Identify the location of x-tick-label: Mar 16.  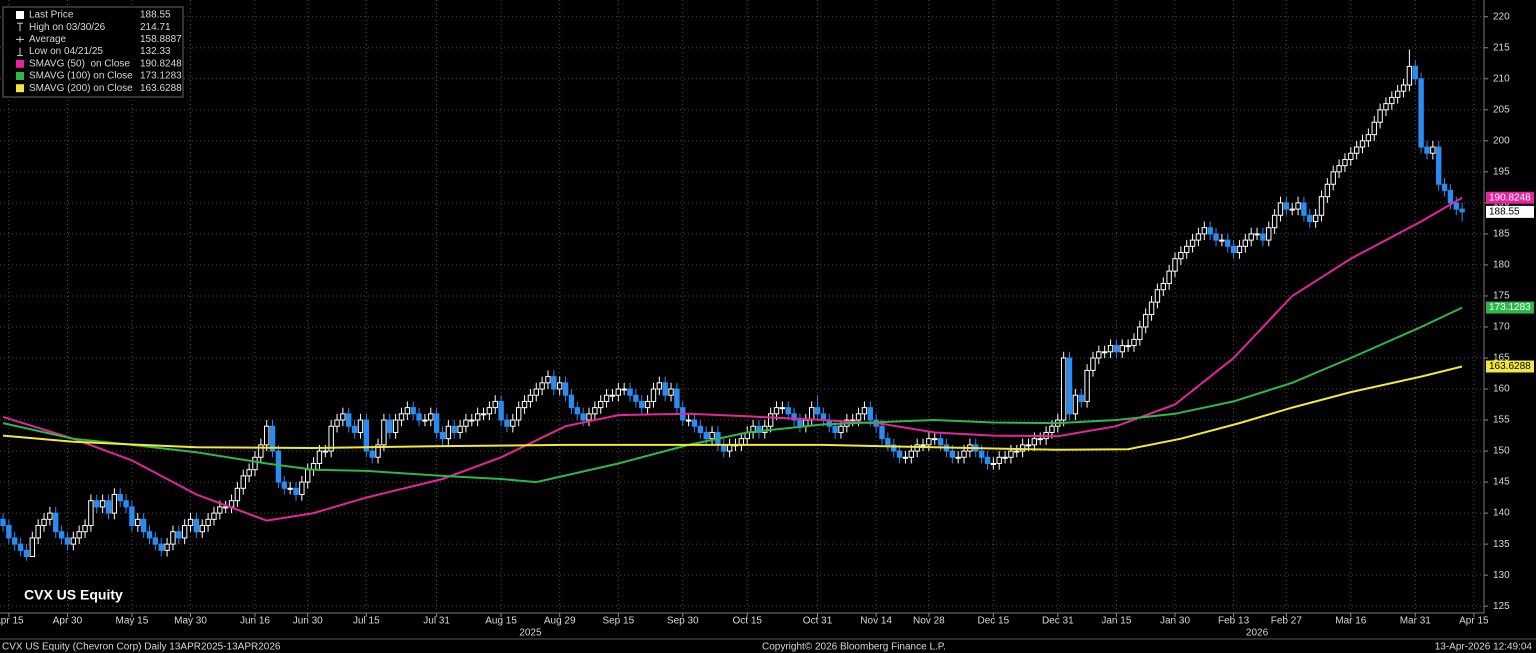
(1351, 621).